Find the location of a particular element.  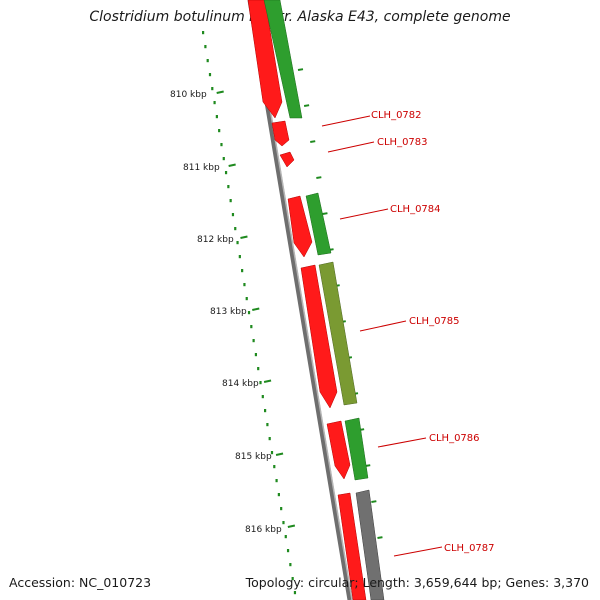

ruler-label-810: 810 kbp is located at coordinates (188, 95).